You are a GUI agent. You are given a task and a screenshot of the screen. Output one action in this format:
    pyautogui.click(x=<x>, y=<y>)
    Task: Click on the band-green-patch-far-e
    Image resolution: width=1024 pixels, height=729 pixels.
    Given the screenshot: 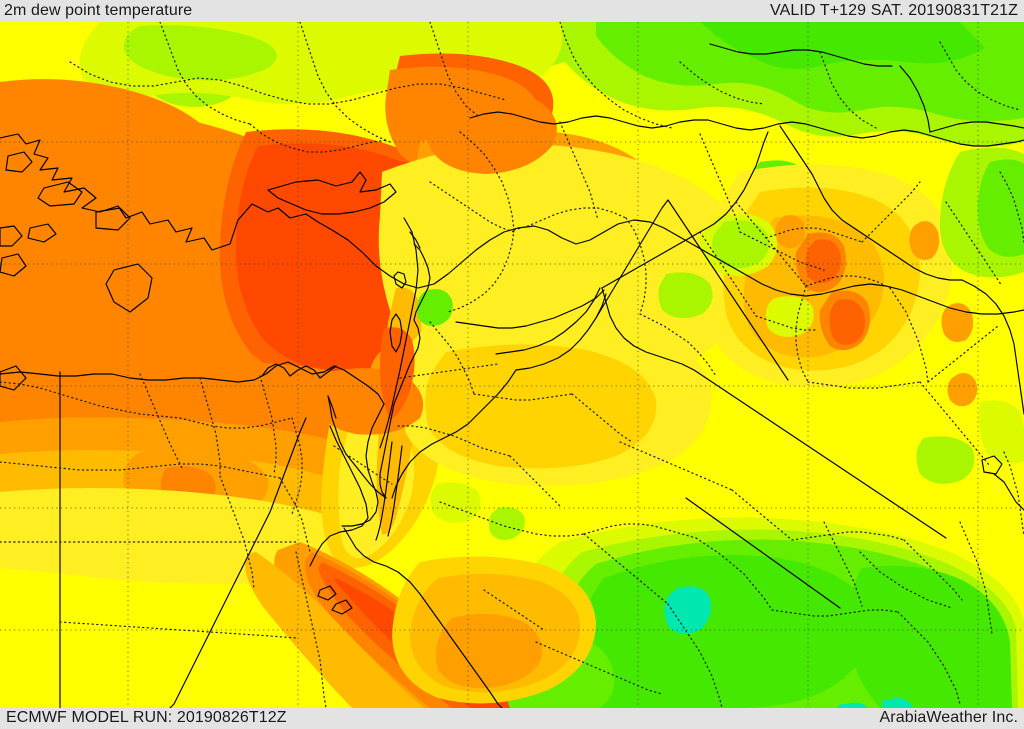 What is the action you would take?
    pyautogui.click(x=945, y=460)
    